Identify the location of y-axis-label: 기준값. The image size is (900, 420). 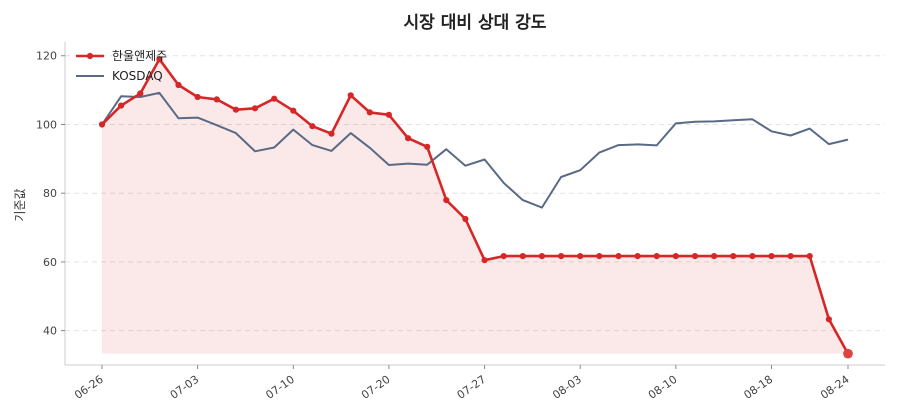
(20, 204).